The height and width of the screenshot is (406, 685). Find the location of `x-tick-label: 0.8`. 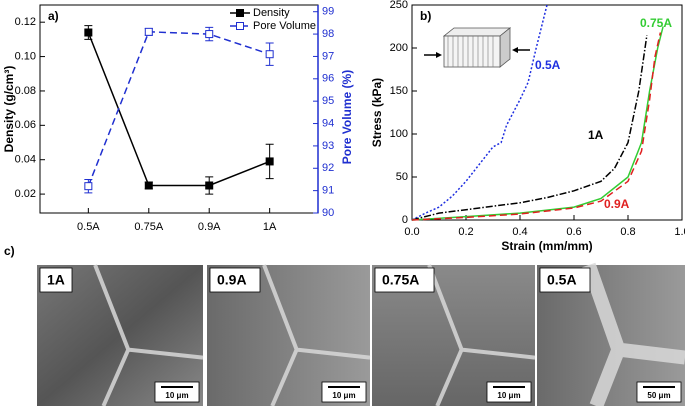

x-tick-label: 0.8 is located at coordinates (627, 232).